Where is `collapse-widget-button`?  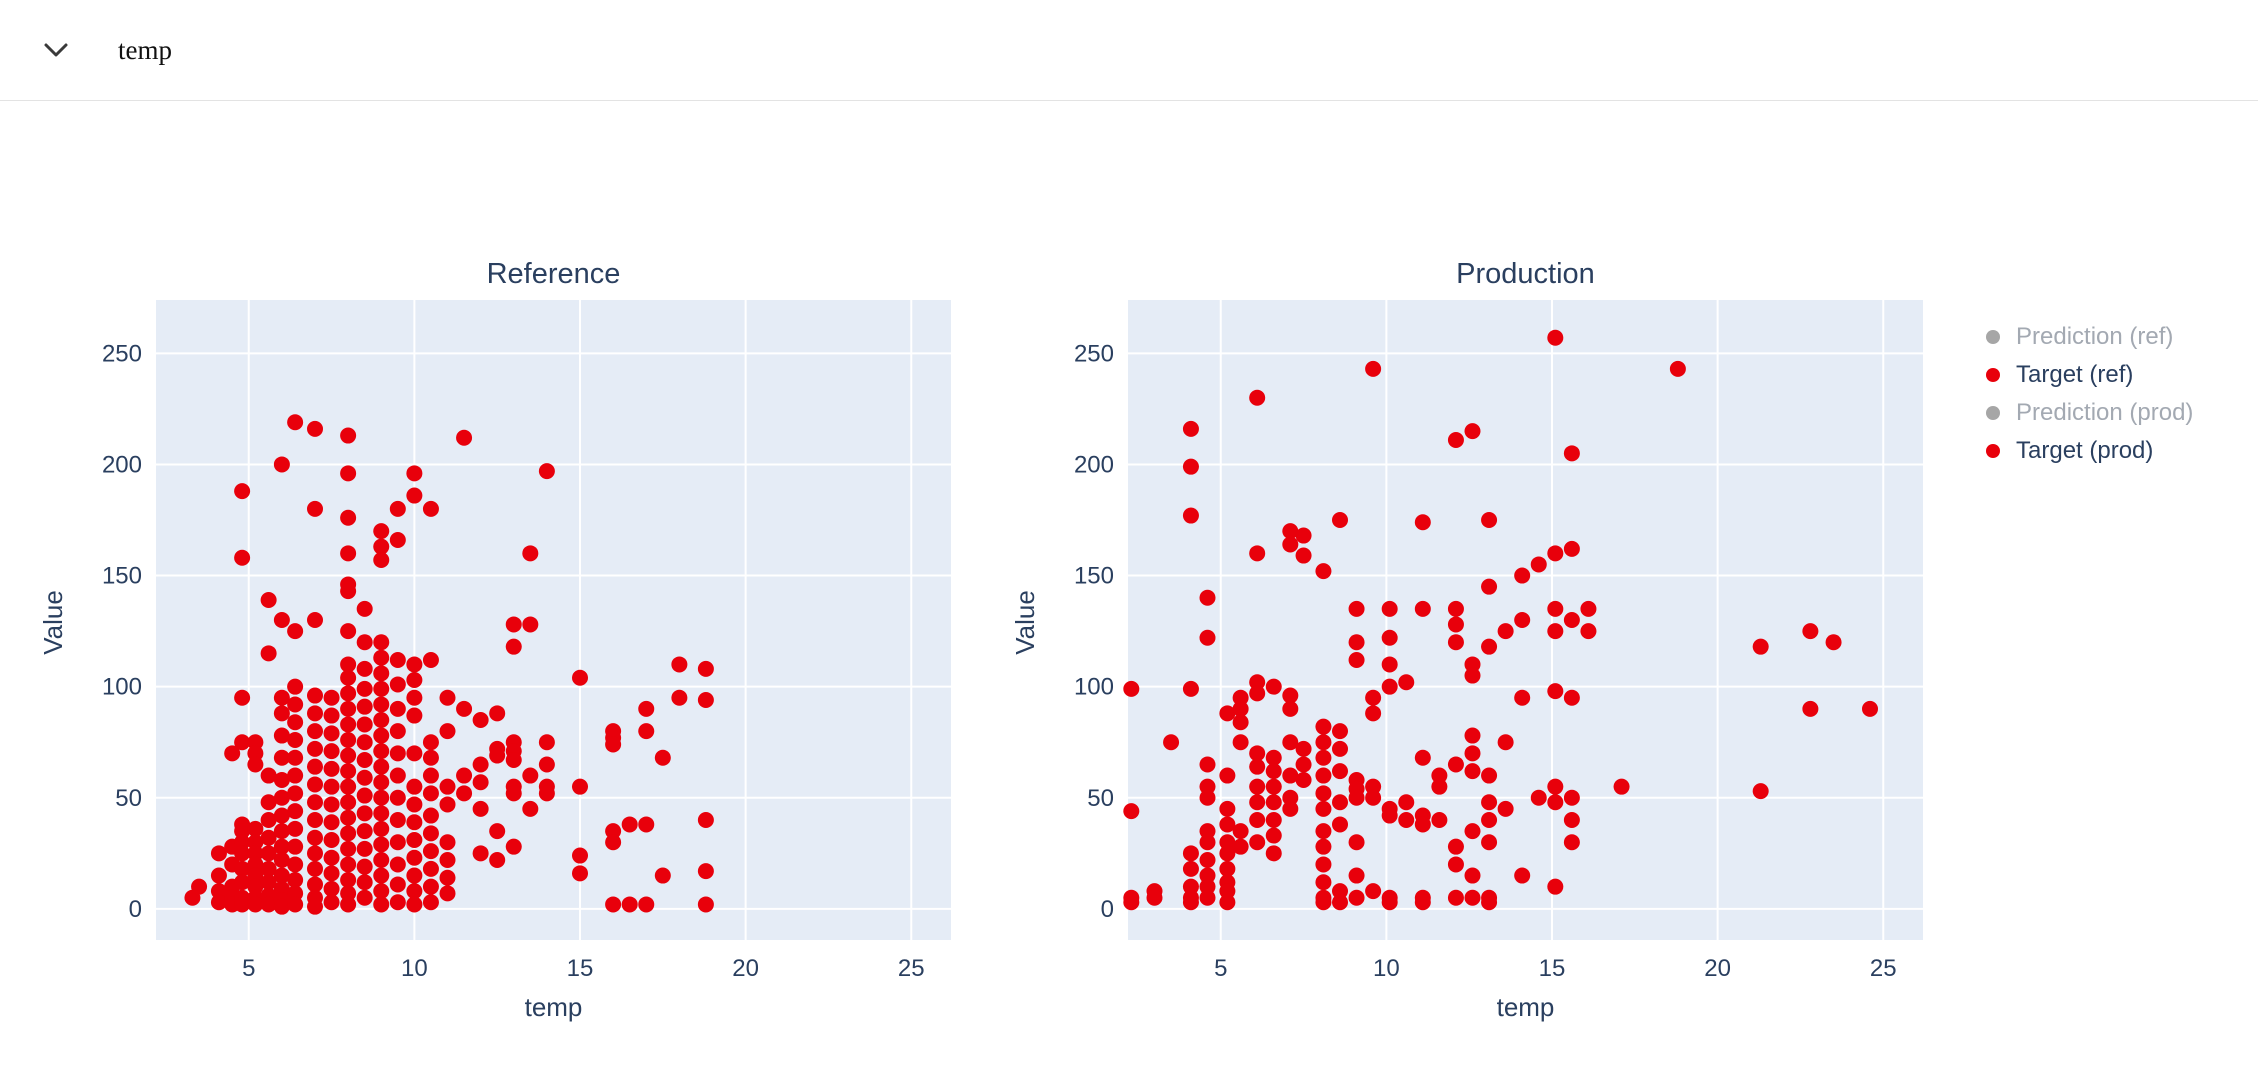 collapse-widget-button is located at coordinates (56, 50).